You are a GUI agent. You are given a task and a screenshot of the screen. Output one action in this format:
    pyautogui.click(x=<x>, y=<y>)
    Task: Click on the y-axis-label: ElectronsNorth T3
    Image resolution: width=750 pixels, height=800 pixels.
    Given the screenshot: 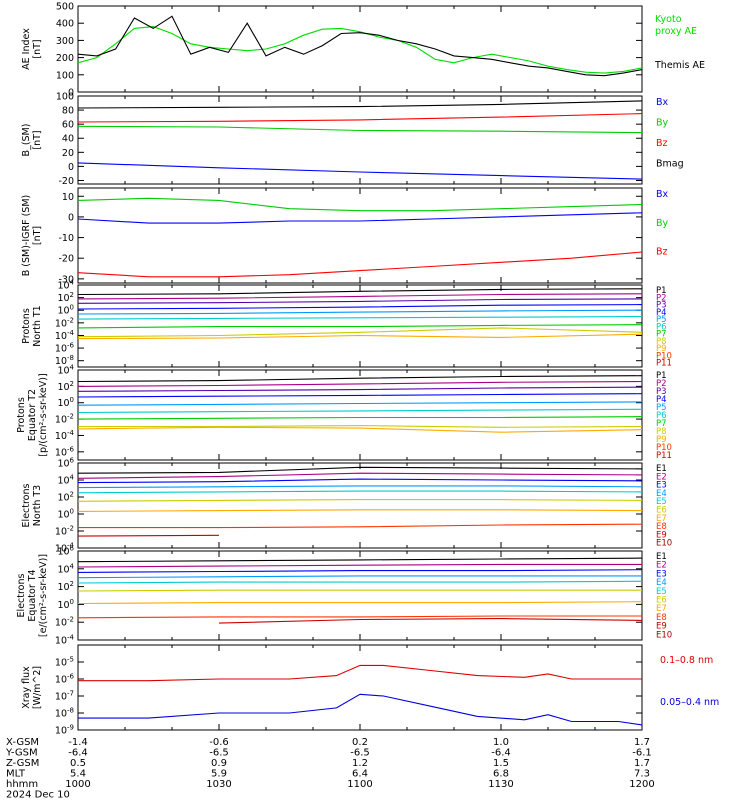 What is the action you would take?
    pyautogui.click(x=32, y=505)
    